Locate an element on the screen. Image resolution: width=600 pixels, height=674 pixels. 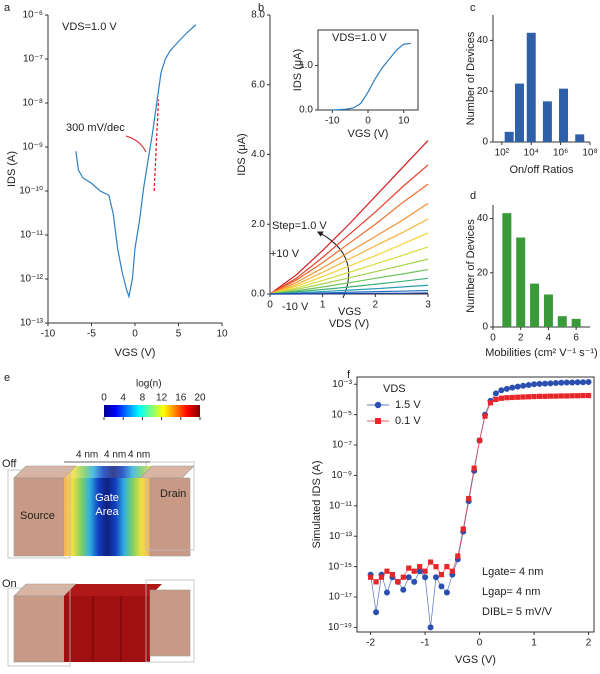
colorbar is located at coordinates (152, 411).